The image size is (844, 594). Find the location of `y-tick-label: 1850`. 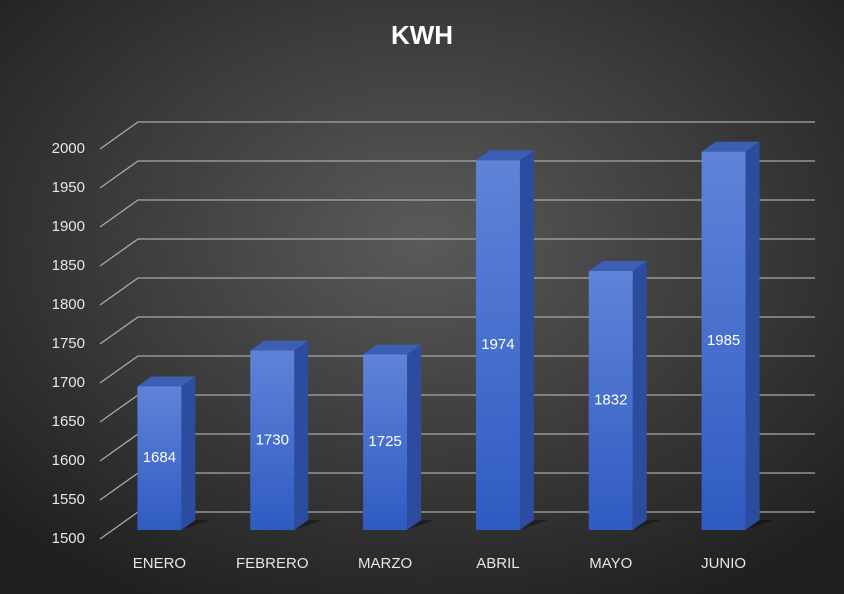

y-tick-label: 1850 is located at coordinates (68, 265).